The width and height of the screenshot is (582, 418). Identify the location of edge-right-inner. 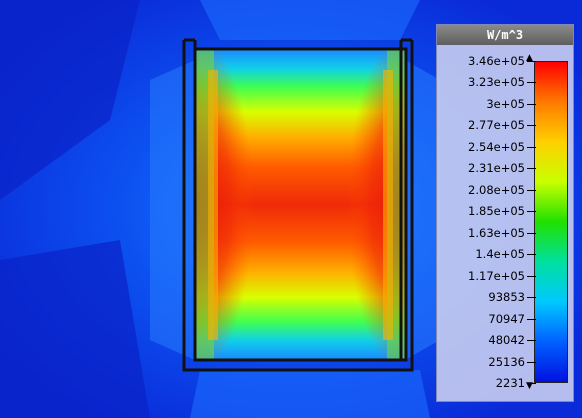
(388, 205).